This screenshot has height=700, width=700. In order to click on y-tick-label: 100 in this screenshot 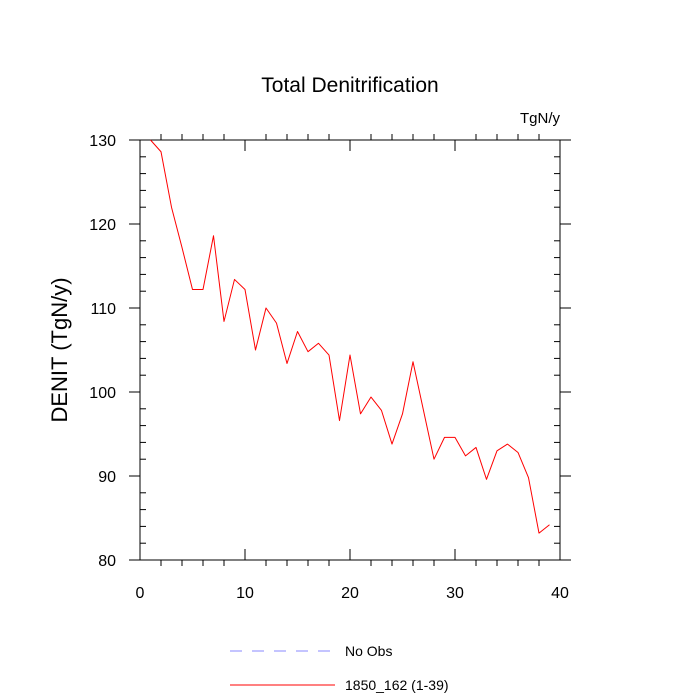, I will do `click(102, 393)`.